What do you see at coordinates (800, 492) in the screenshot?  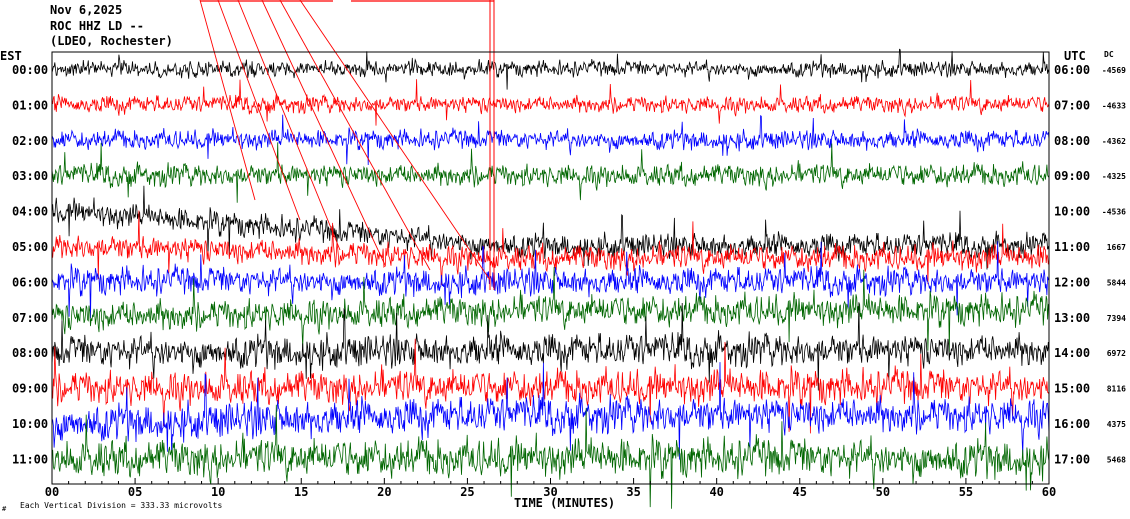 I see `x-tick-label: 45` at bounding box center [800, 492].